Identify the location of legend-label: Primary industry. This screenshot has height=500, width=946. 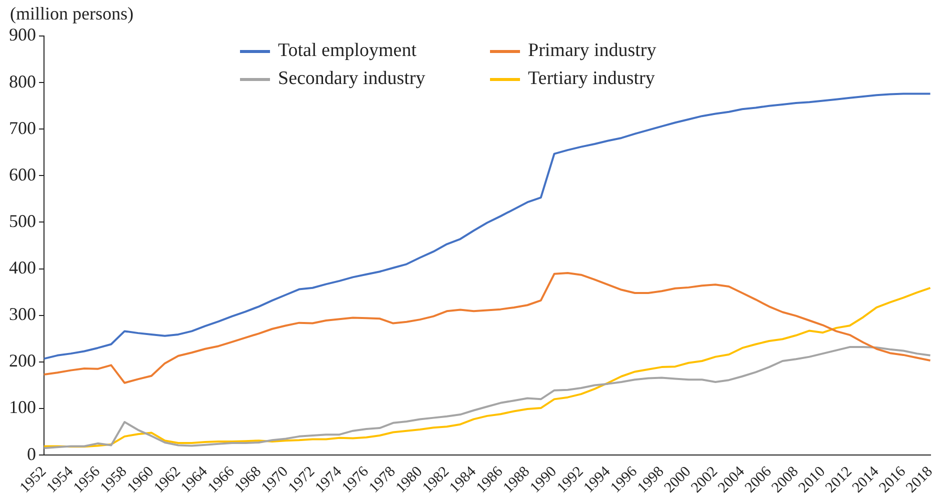
(592, 51).